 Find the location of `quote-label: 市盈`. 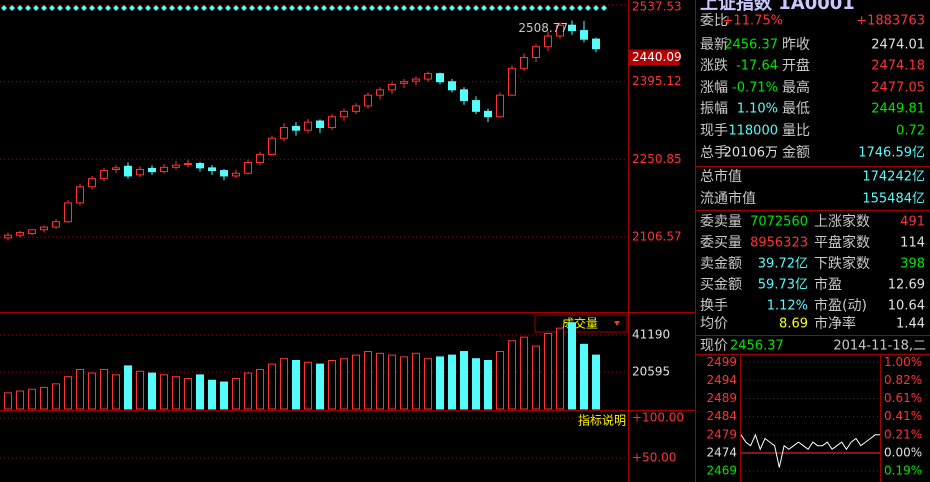

quote-label: 市盈 is located at coordinates (828, 284).